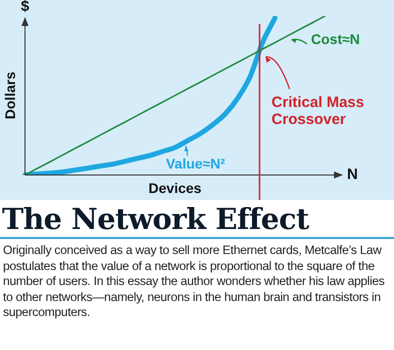 The image size is (394, 350). Describe the element at coordinates (335, 38) in the screenshot. I see `legend-label: Cost≈N` at that location.